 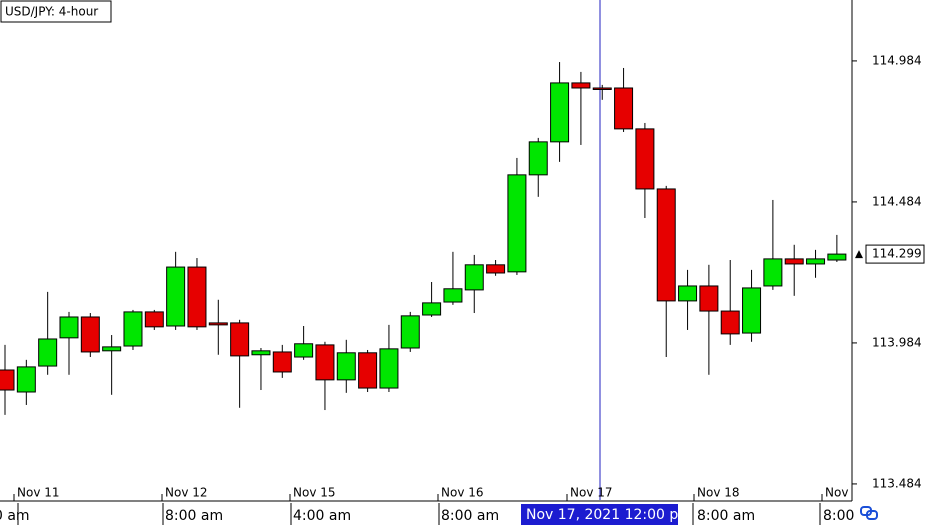 I want to click on date-label: Nov 18, so click(x=718, y=493).